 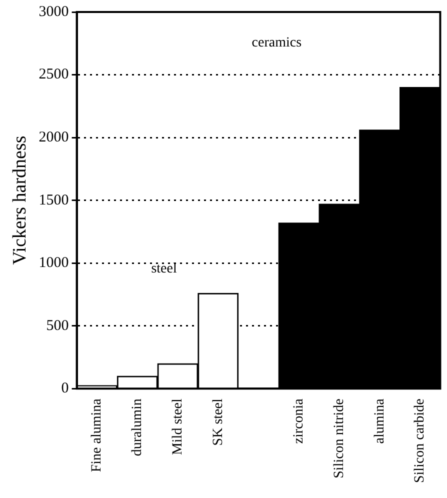 I want to click on y-tick-label: 1500, so click(x=53, y=200).